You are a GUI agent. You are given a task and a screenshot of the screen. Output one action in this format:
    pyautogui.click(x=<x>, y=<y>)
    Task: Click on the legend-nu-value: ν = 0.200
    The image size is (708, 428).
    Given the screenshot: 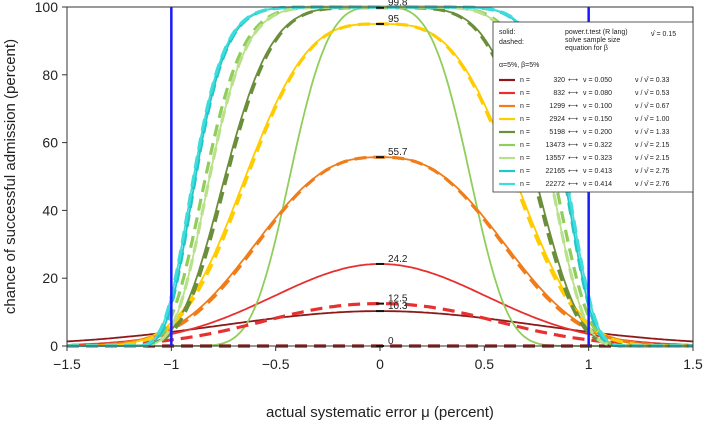 What is the action you would take?
    pyautogui.click(x=597, y=132)
    